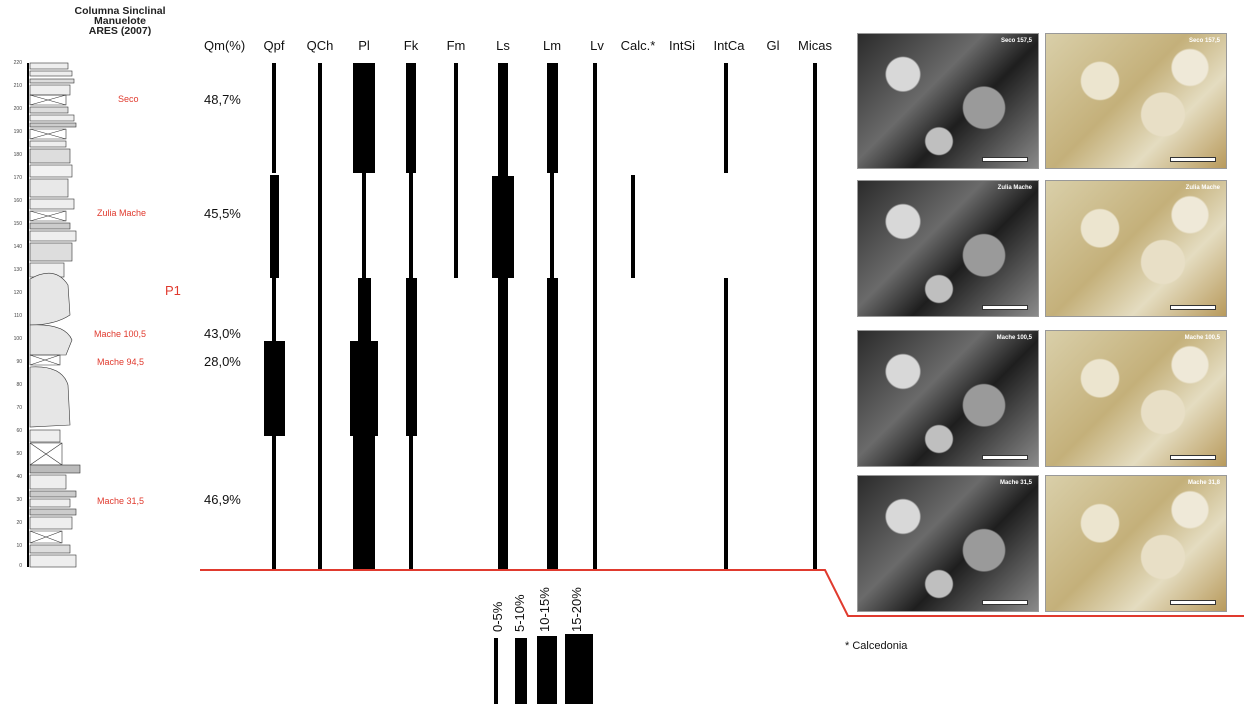 The width and height of the screenshot is (1244, 706). What do you see at coordinates (274, 45) in the screenshot?
I see `column-header-qpf: Qpf` at bounding box center [274, 45].